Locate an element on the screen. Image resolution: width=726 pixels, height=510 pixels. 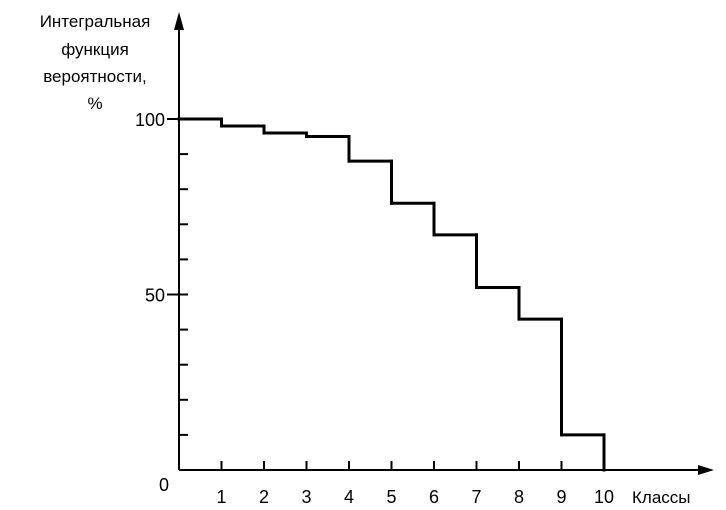
y-tick-label: 100 is located at coordinates (150, 120).